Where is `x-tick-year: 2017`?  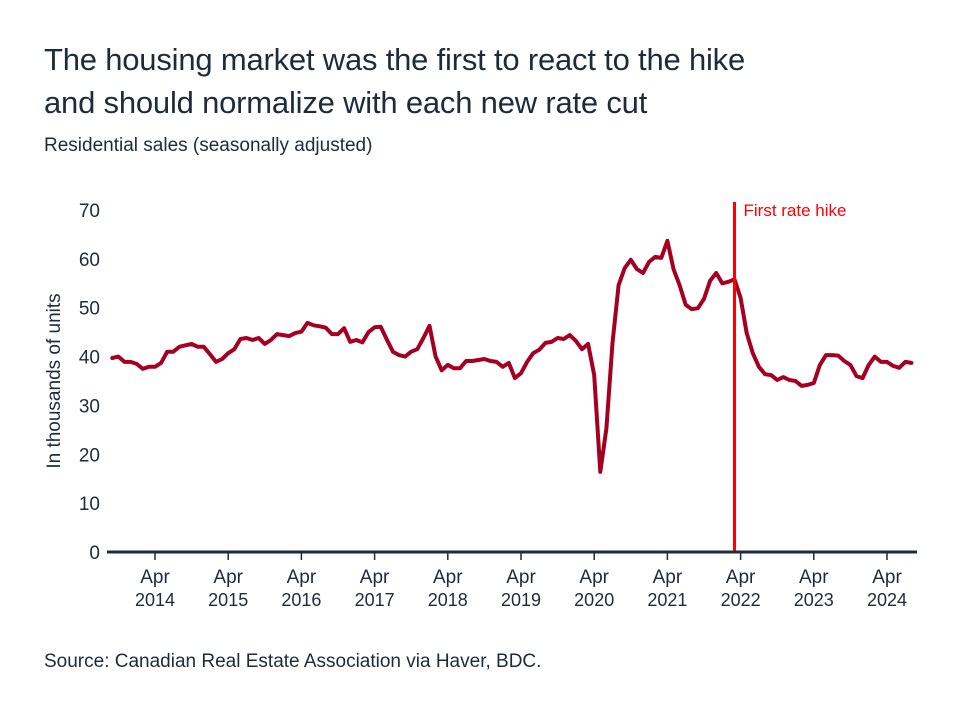 x-tick-year: 2017 is located at coordinates (375, 600).